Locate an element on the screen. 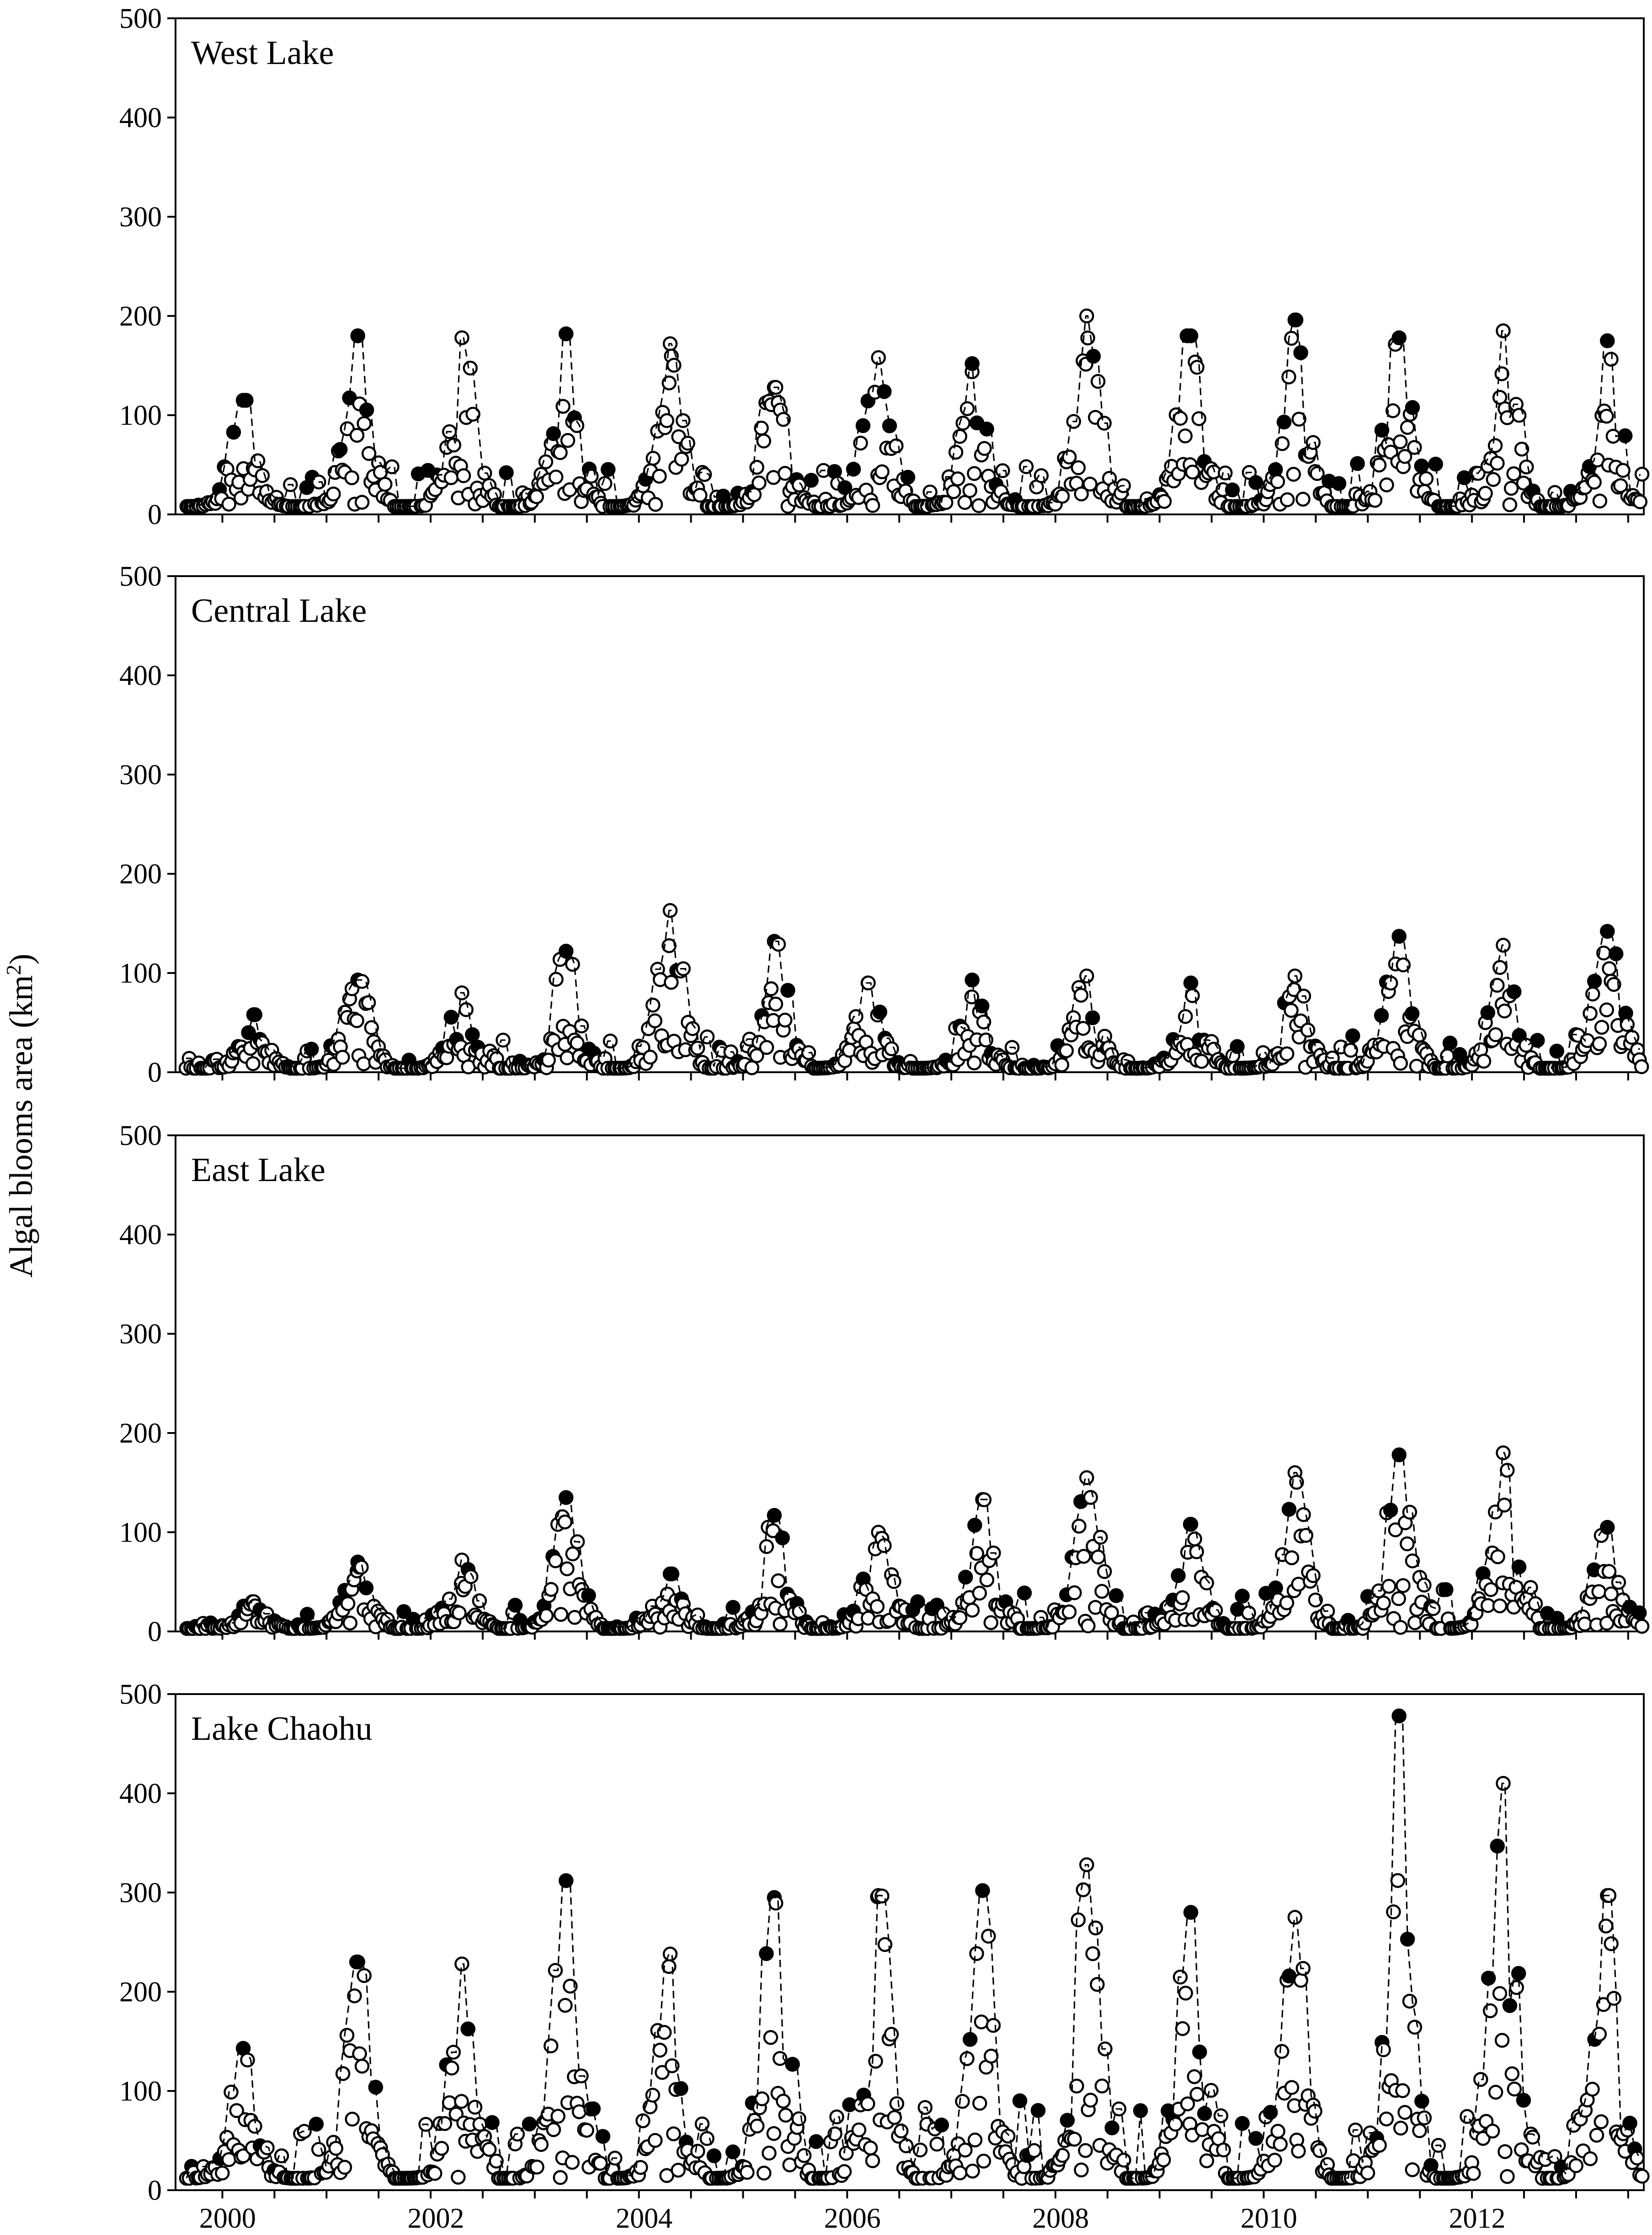  y-axis-label: Algal blooms area (km2) is located at coordinates (21, 1116).